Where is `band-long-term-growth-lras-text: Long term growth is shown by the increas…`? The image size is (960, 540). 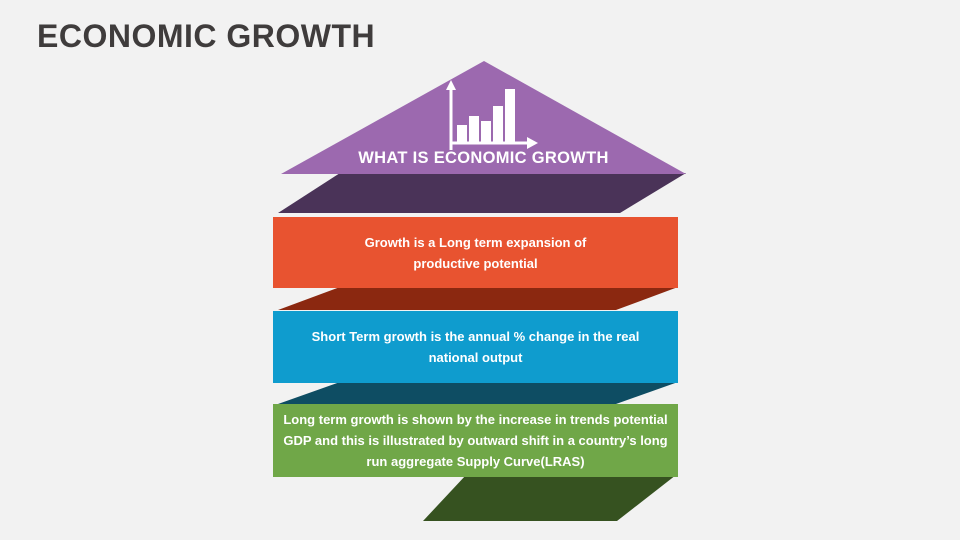
band-long-term-growth-lras-text: Long term growth is shown by the increas… is located at coordinates (475, 440).